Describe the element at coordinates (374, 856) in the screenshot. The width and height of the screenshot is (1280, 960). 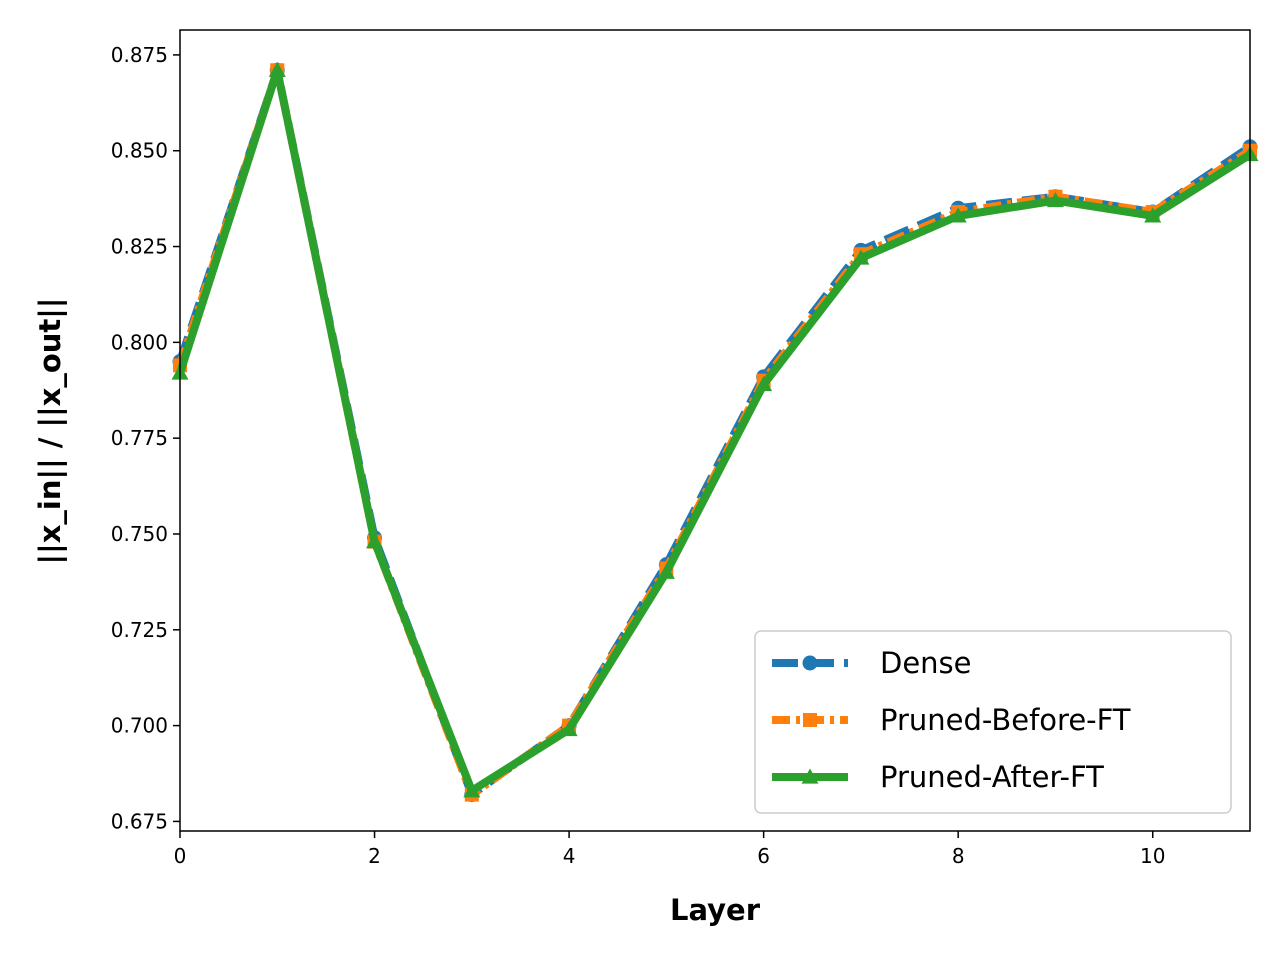
I see `x-tick-label-1: 2` at that location.